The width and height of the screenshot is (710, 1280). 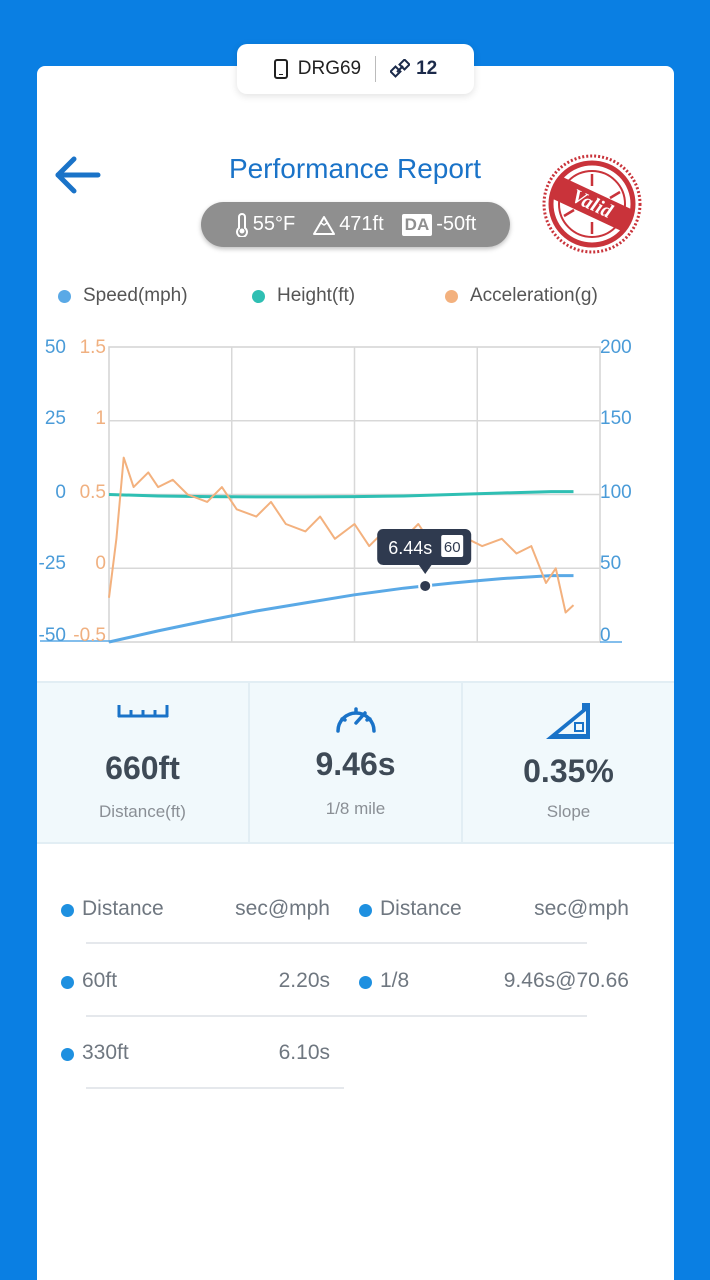 What do you see at coordinates (410, 548) in the screenshot?
I see `tooltip-time: 6.44s` at bounding box center [410, 548].